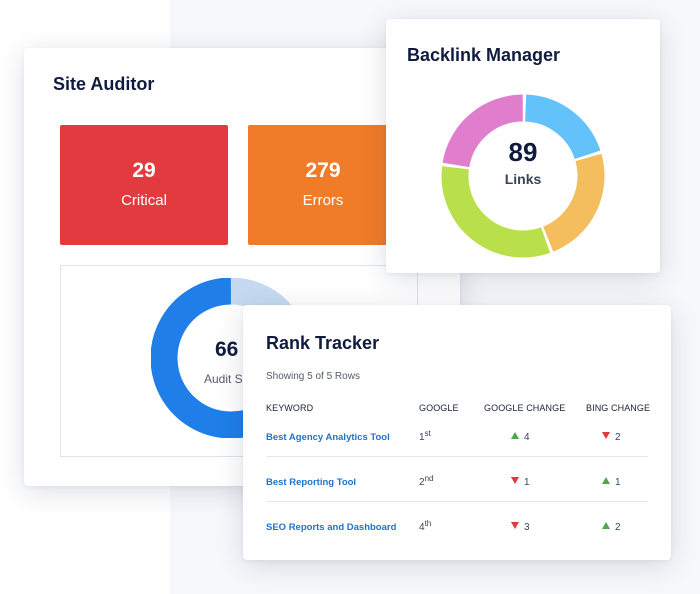 The image size is (700, 594). Describe the element at coordinates (328, 437) in the screenshot. I see `keyword-link: Best Agency Analytics Tool` at that location.